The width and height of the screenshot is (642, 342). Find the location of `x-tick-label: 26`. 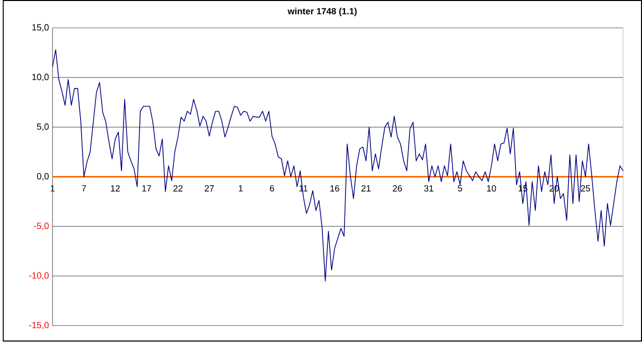

x-tick-label: 26 is located at coordinates (397, 188).